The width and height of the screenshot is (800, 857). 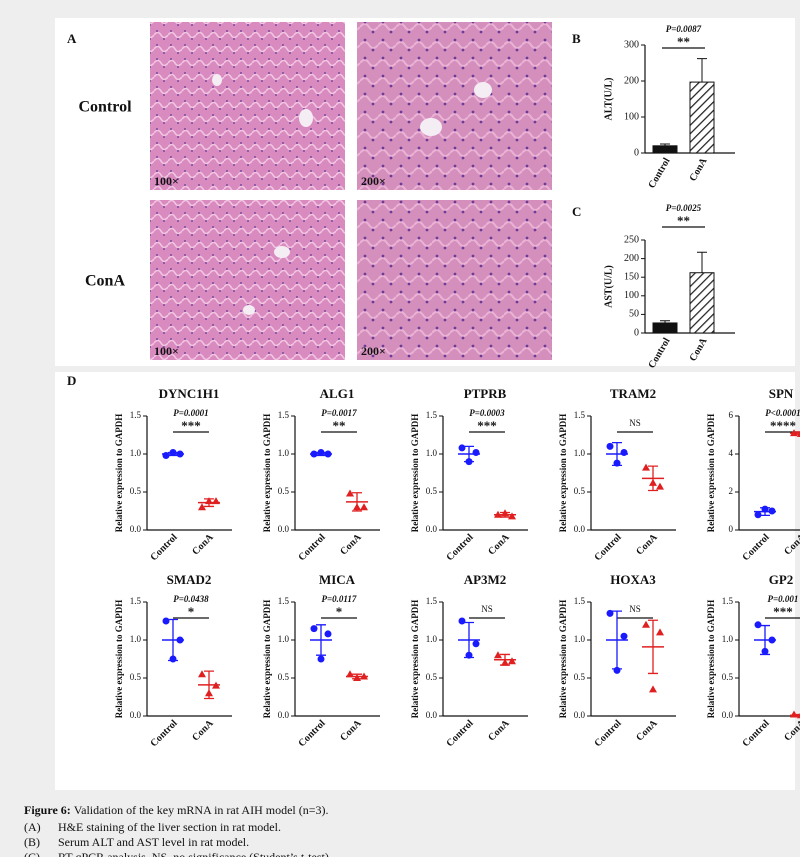 What do you see at coordinates (105, 281) in the screenshot?
I see `row-label: ConA` at bounding box center [105, 281].